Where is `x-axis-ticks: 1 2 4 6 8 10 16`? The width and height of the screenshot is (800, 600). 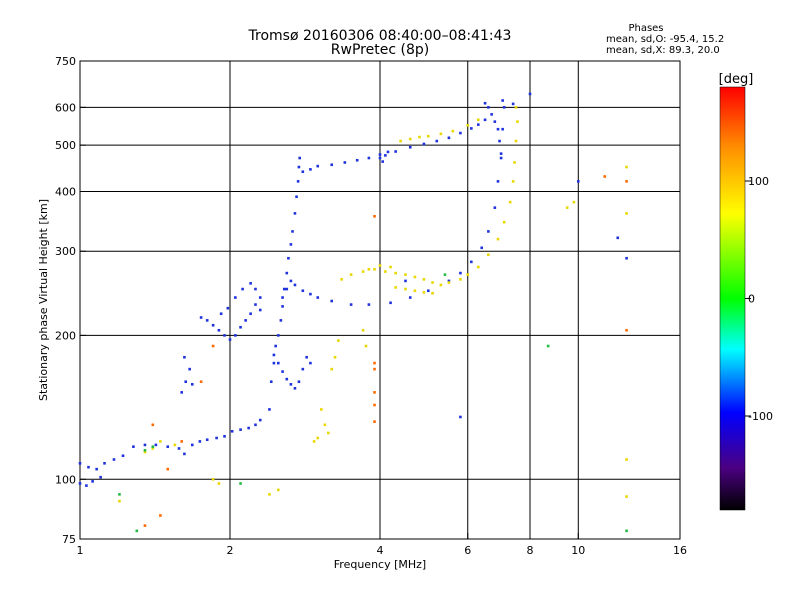
x-axis-ticks: 1 2 4 6 8 10 16 is located at coordinates (382, 545).